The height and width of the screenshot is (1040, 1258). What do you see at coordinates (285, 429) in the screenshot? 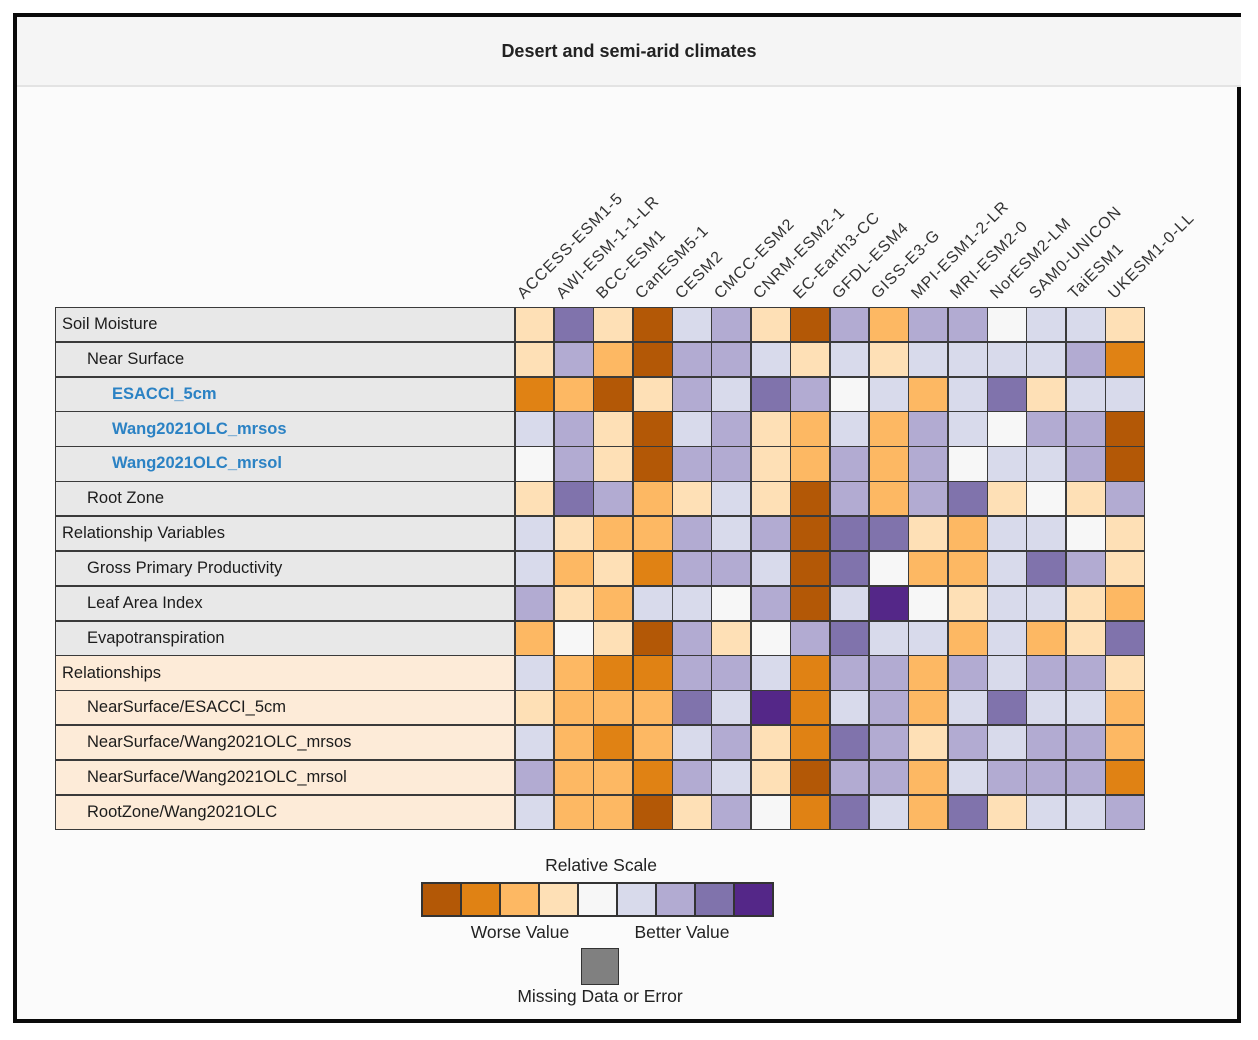
I see `row-label: Wang2021OLC_mrsos` at bounding box center [285, 429].